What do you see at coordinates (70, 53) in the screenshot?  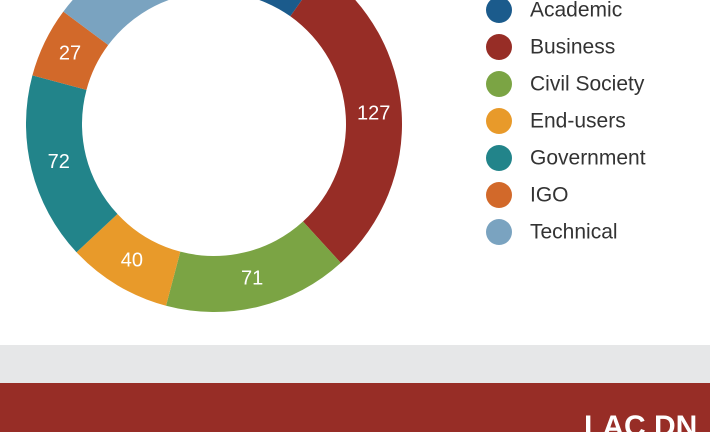 I see `segment-label: 27` at bounding box center [70, 53].